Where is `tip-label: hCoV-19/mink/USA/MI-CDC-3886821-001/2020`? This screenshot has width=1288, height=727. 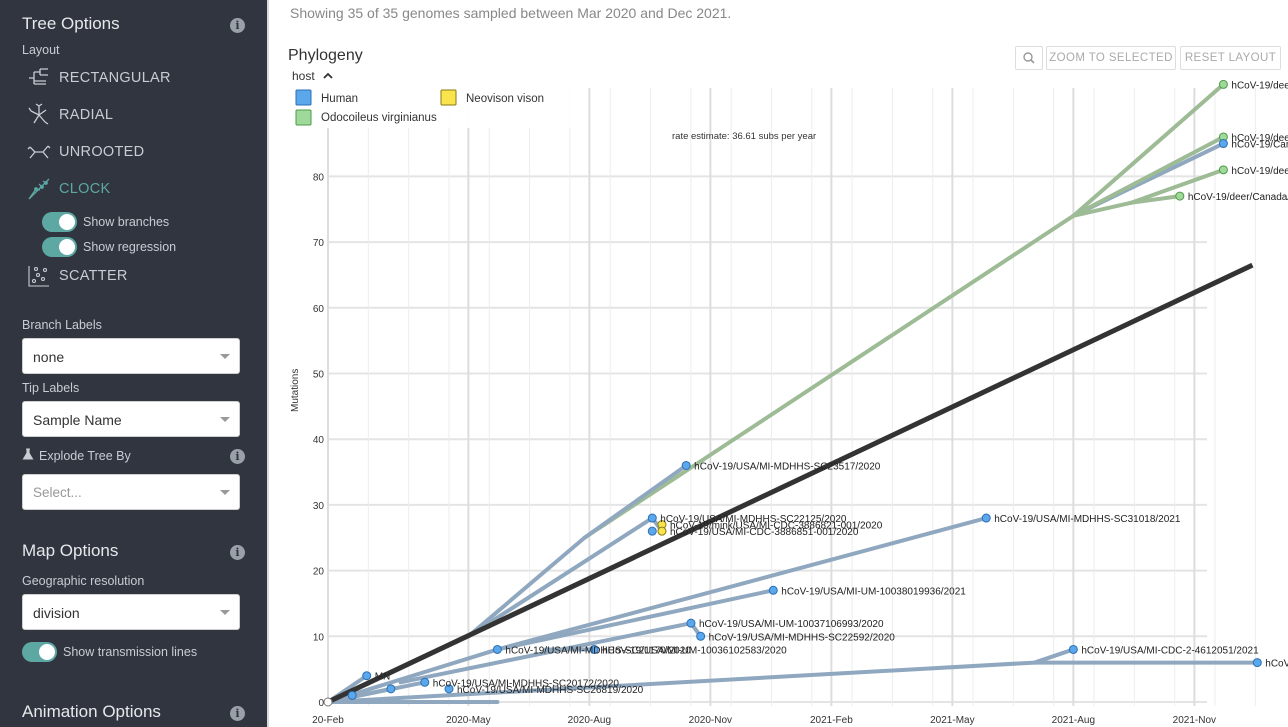
tip-label: hCoV-19/mink/USA/MI-CDC-3886821-001/2020 is located at coordinates (776, 526).